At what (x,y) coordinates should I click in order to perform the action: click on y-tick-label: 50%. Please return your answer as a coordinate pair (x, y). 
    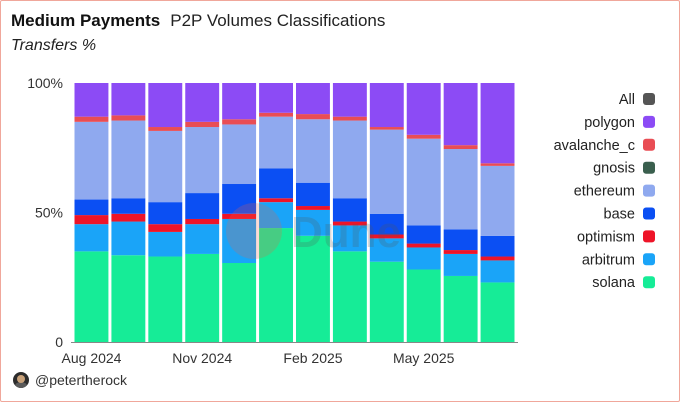
    Looking at the image, I should click on (49, 213).